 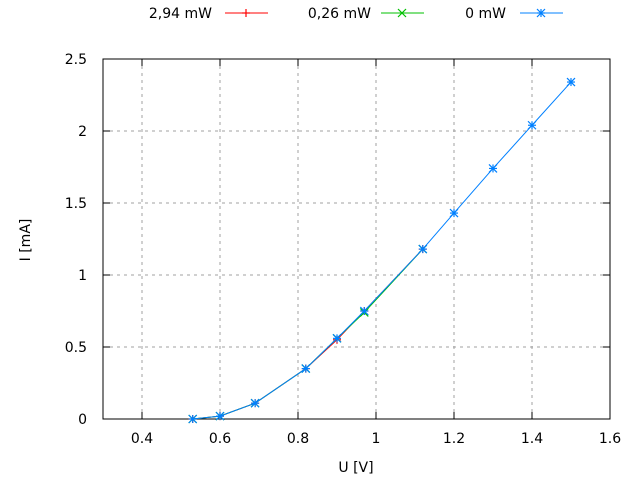 I want to click on y-tick-label: 2.5, so click(x=76, y=60).